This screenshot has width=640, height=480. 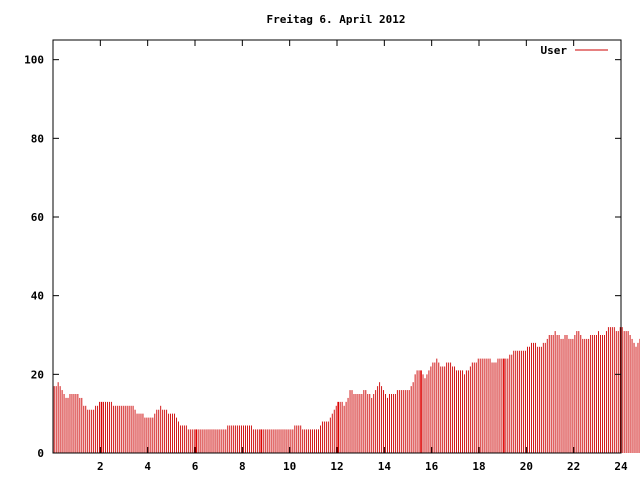 I want to click on x-tick-label: 2, so click(x=100, y=466).